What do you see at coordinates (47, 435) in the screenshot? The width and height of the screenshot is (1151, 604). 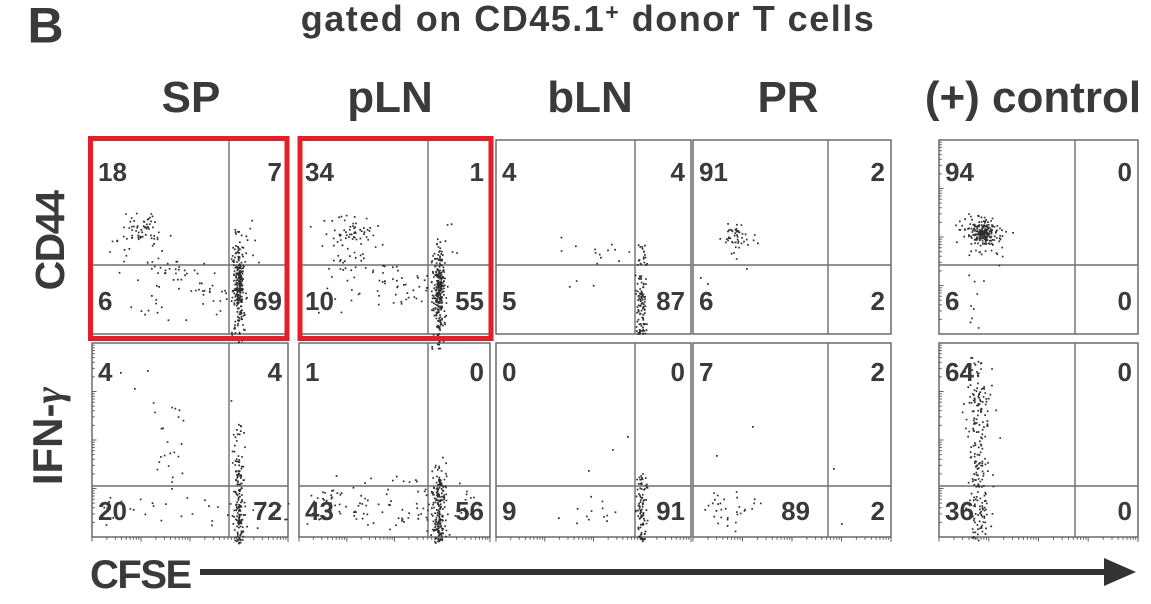 I see `svg-text: IFN-γ` at bounding box center [47, 435].